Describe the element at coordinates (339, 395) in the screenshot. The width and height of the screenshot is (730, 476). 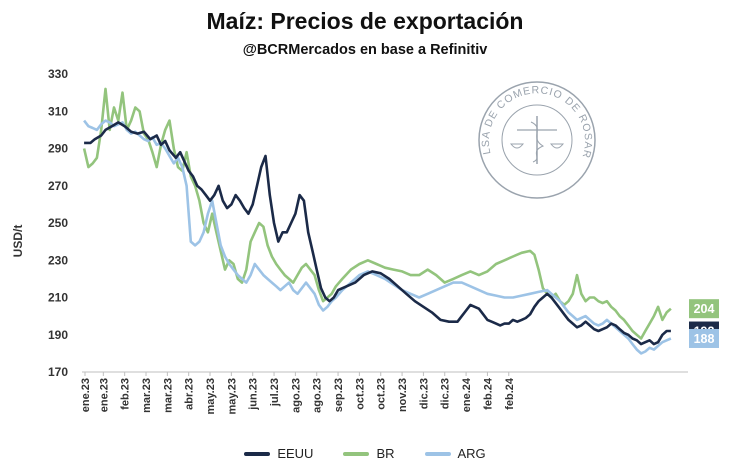
I see `x-tick-label: sep.23` at that location.